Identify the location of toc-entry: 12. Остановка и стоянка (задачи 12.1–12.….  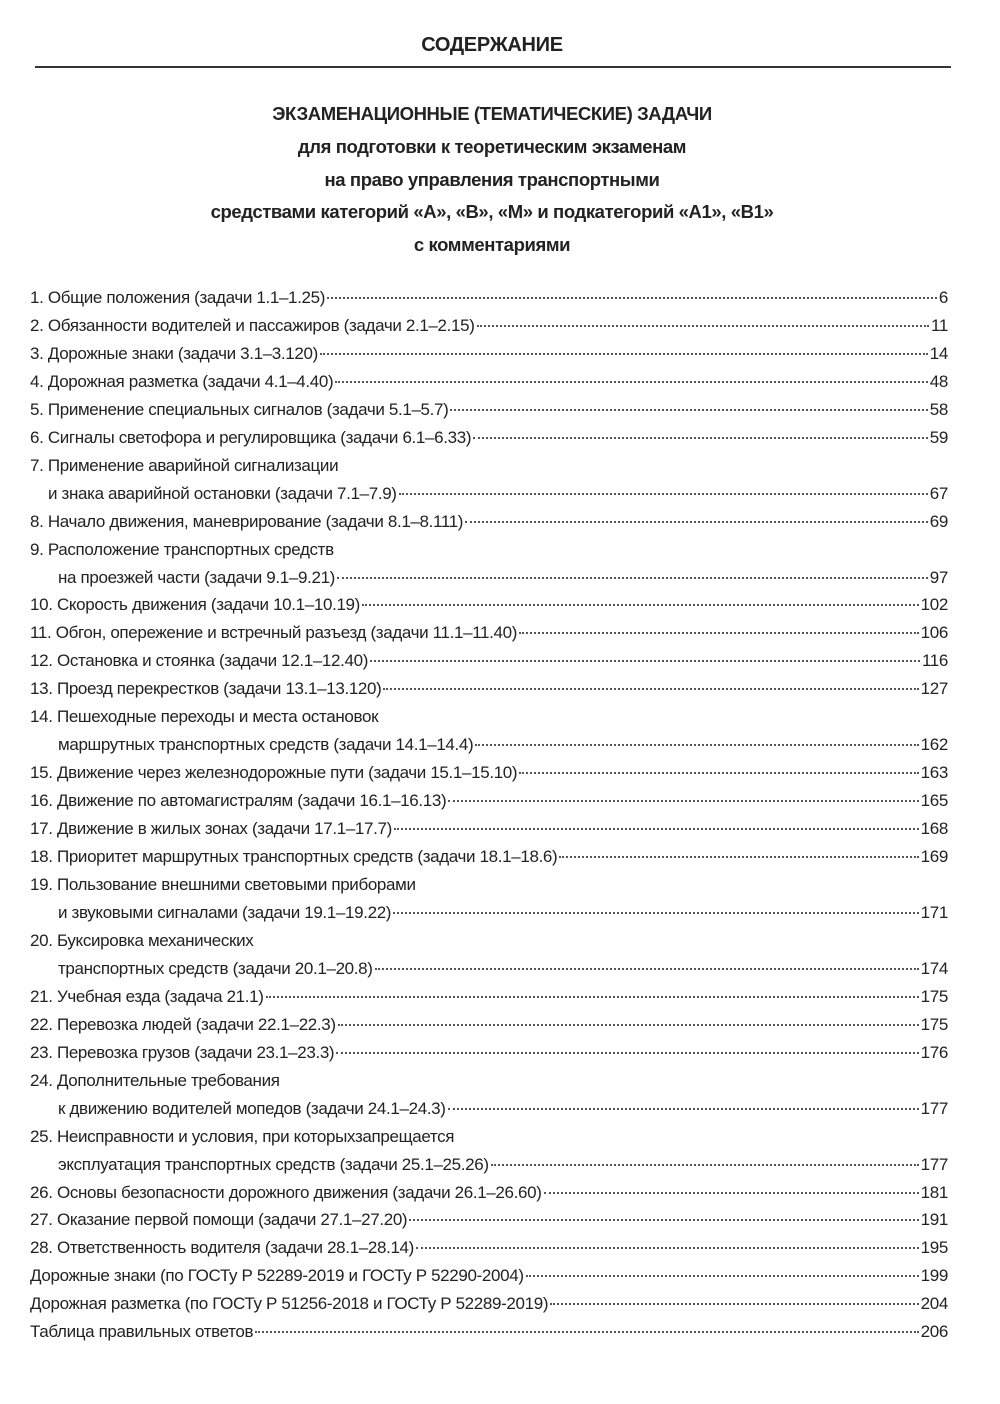
(489, 661).